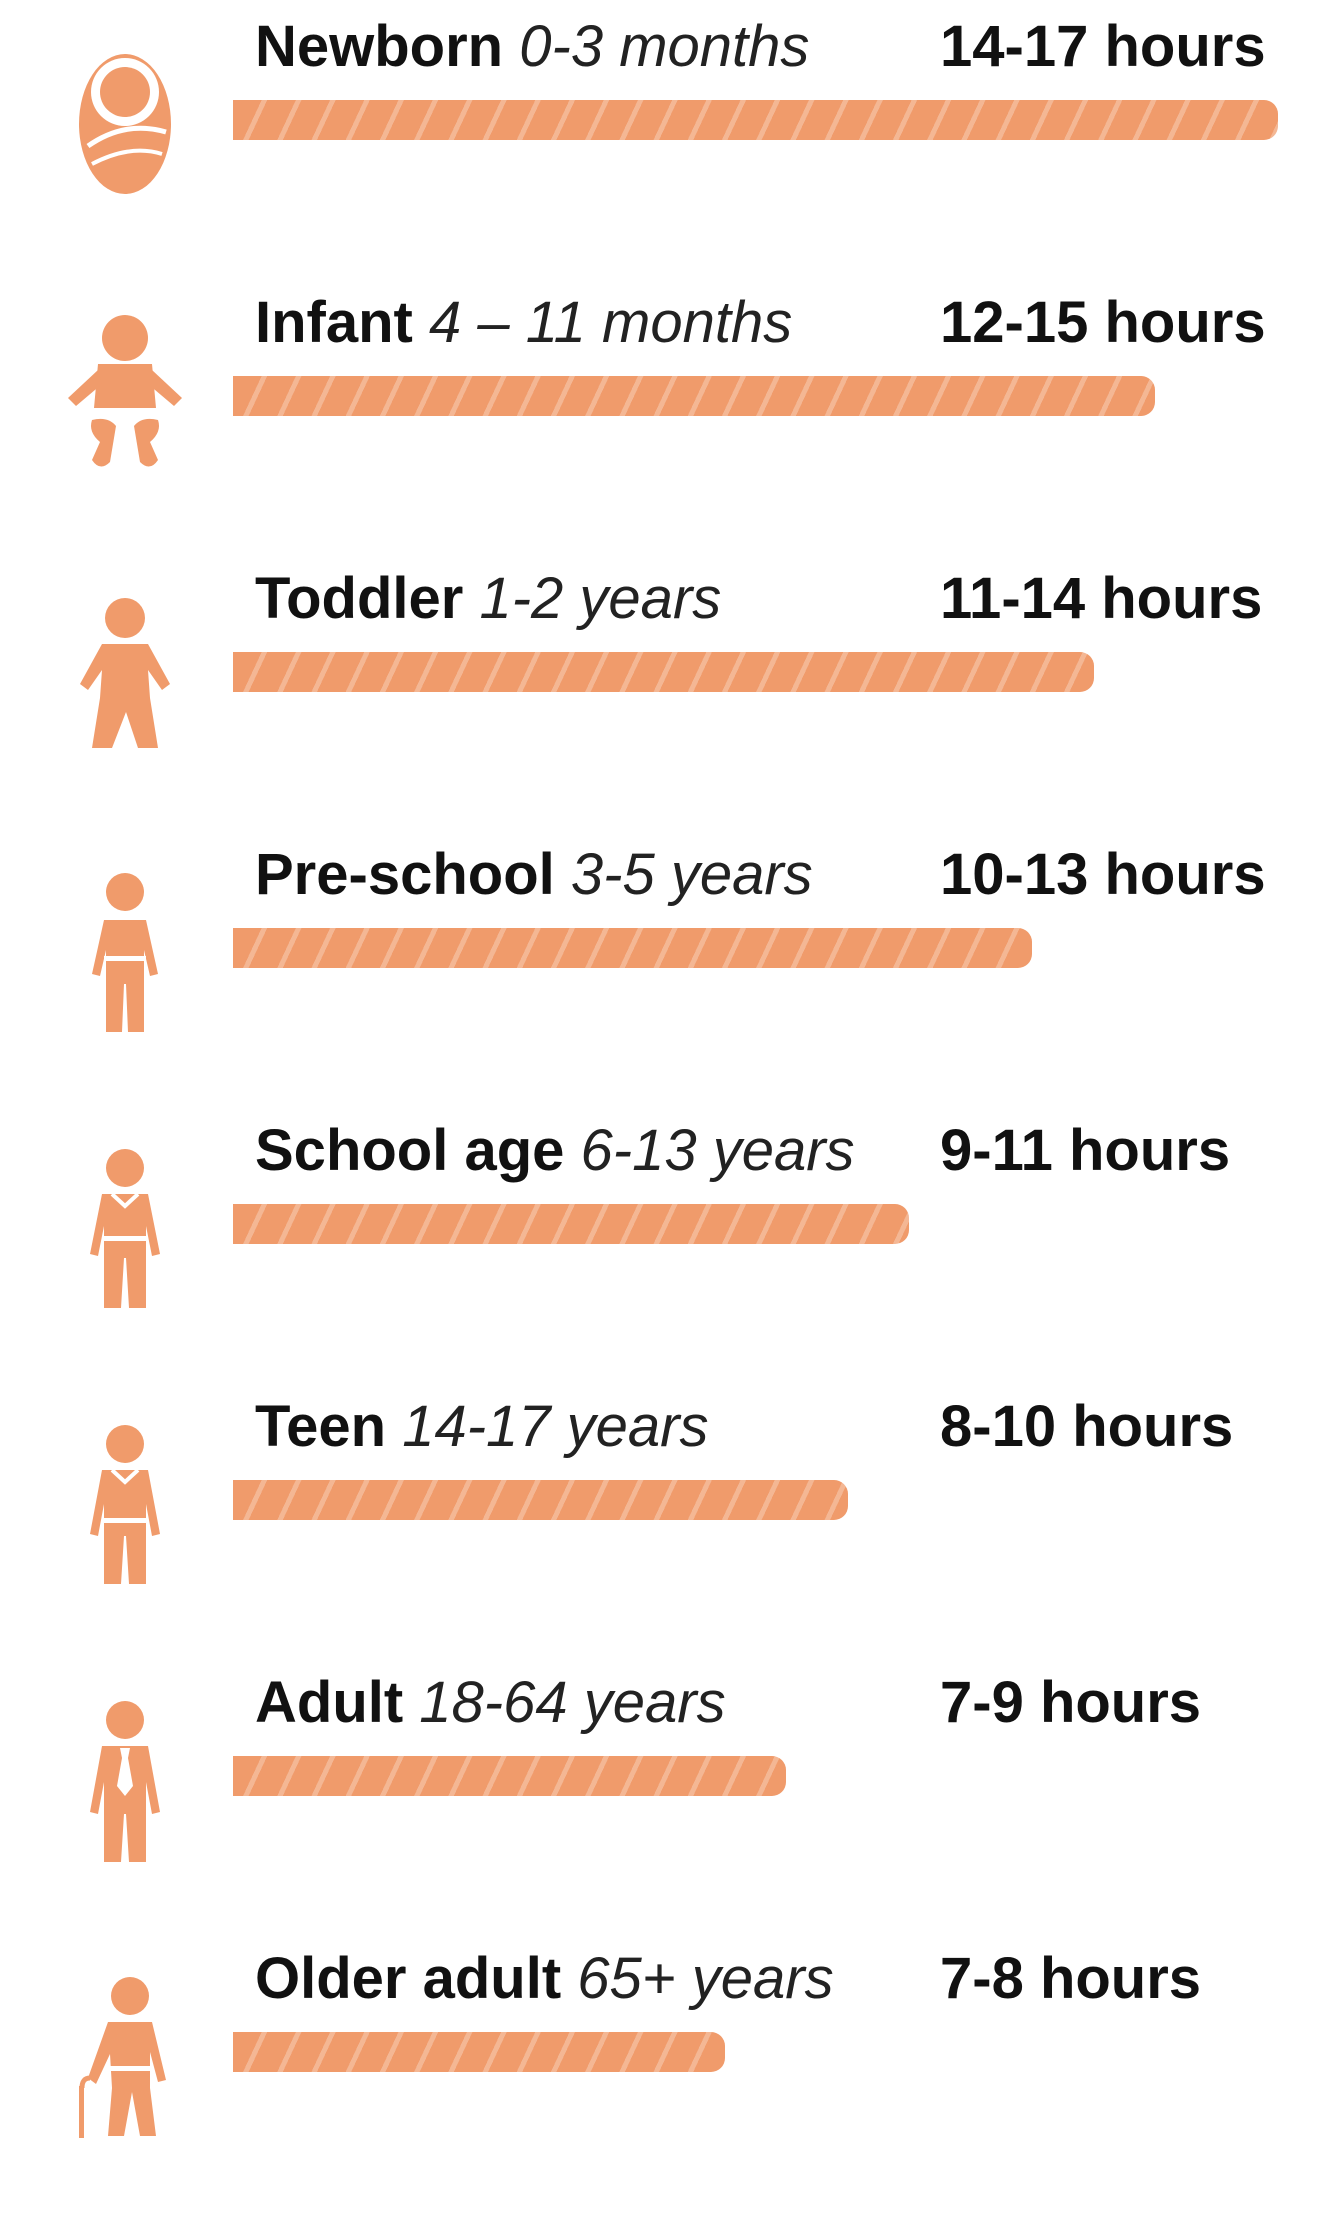 This screenshot has width=1317, height=2231. I want to click on hours-data-label: 10-13 hours, so click(1103, 874).